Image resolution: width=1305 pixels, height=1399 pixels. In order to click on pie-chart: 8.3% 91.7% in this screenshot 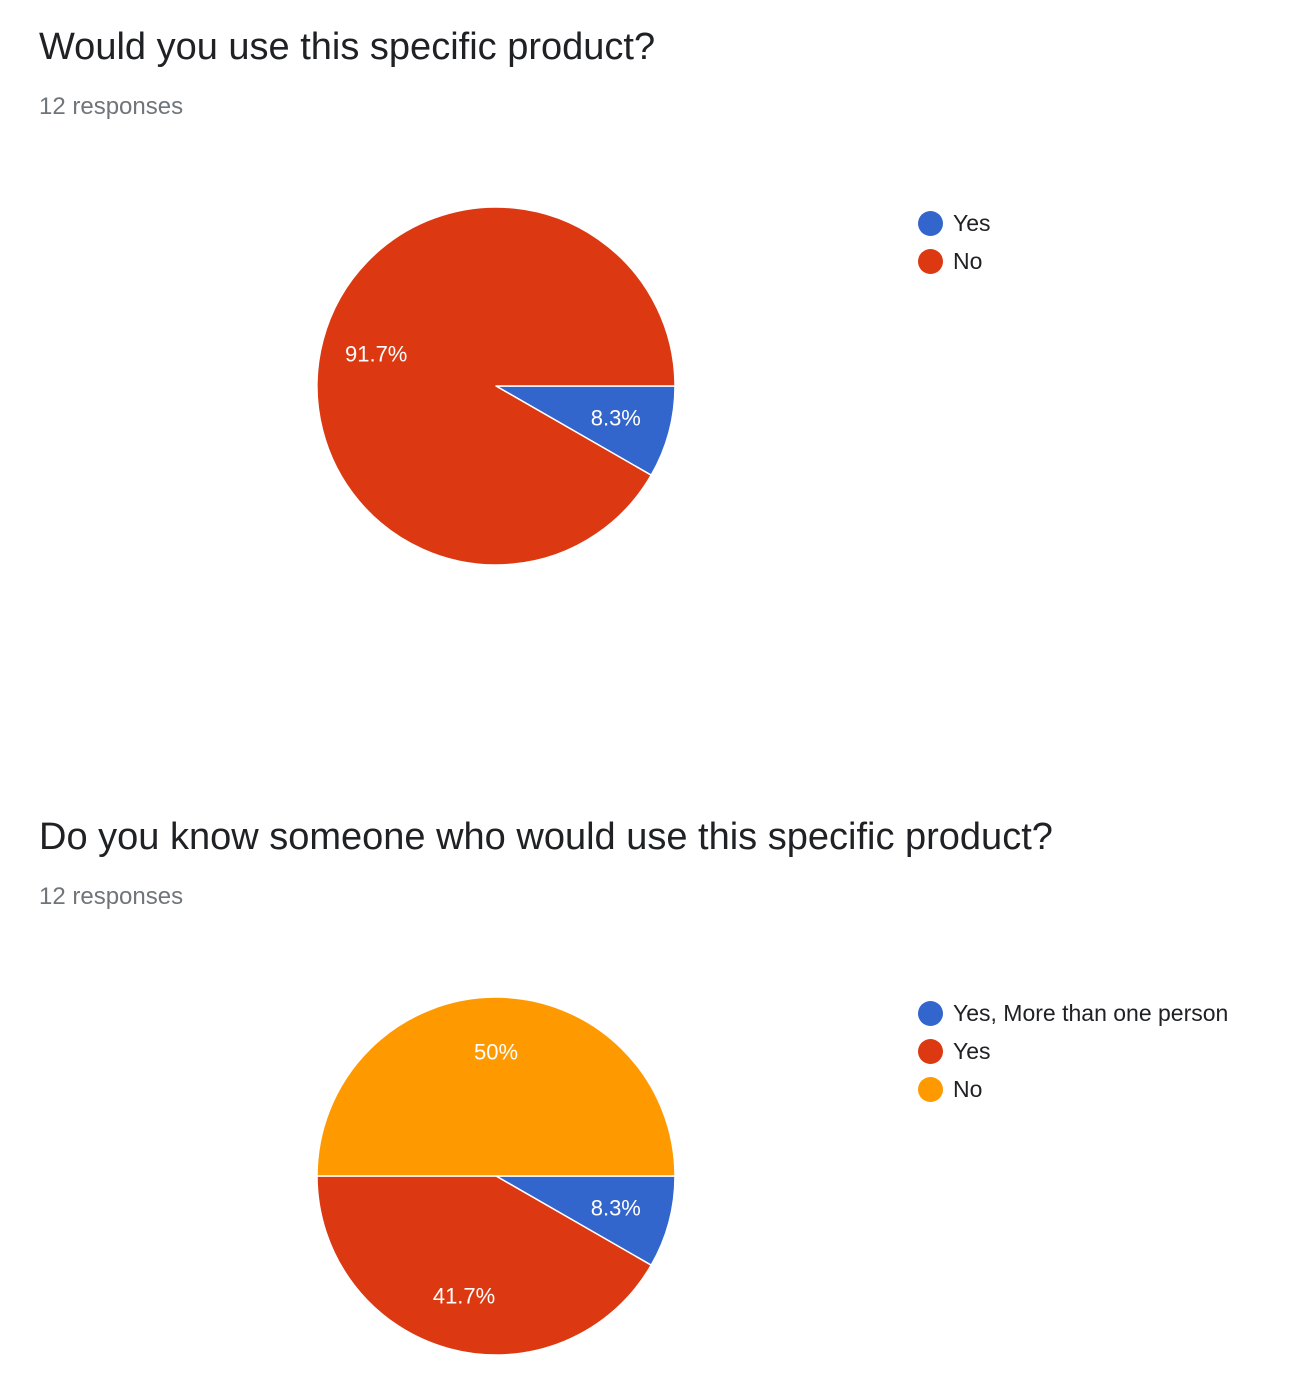, I will do `click(496, 386)`.